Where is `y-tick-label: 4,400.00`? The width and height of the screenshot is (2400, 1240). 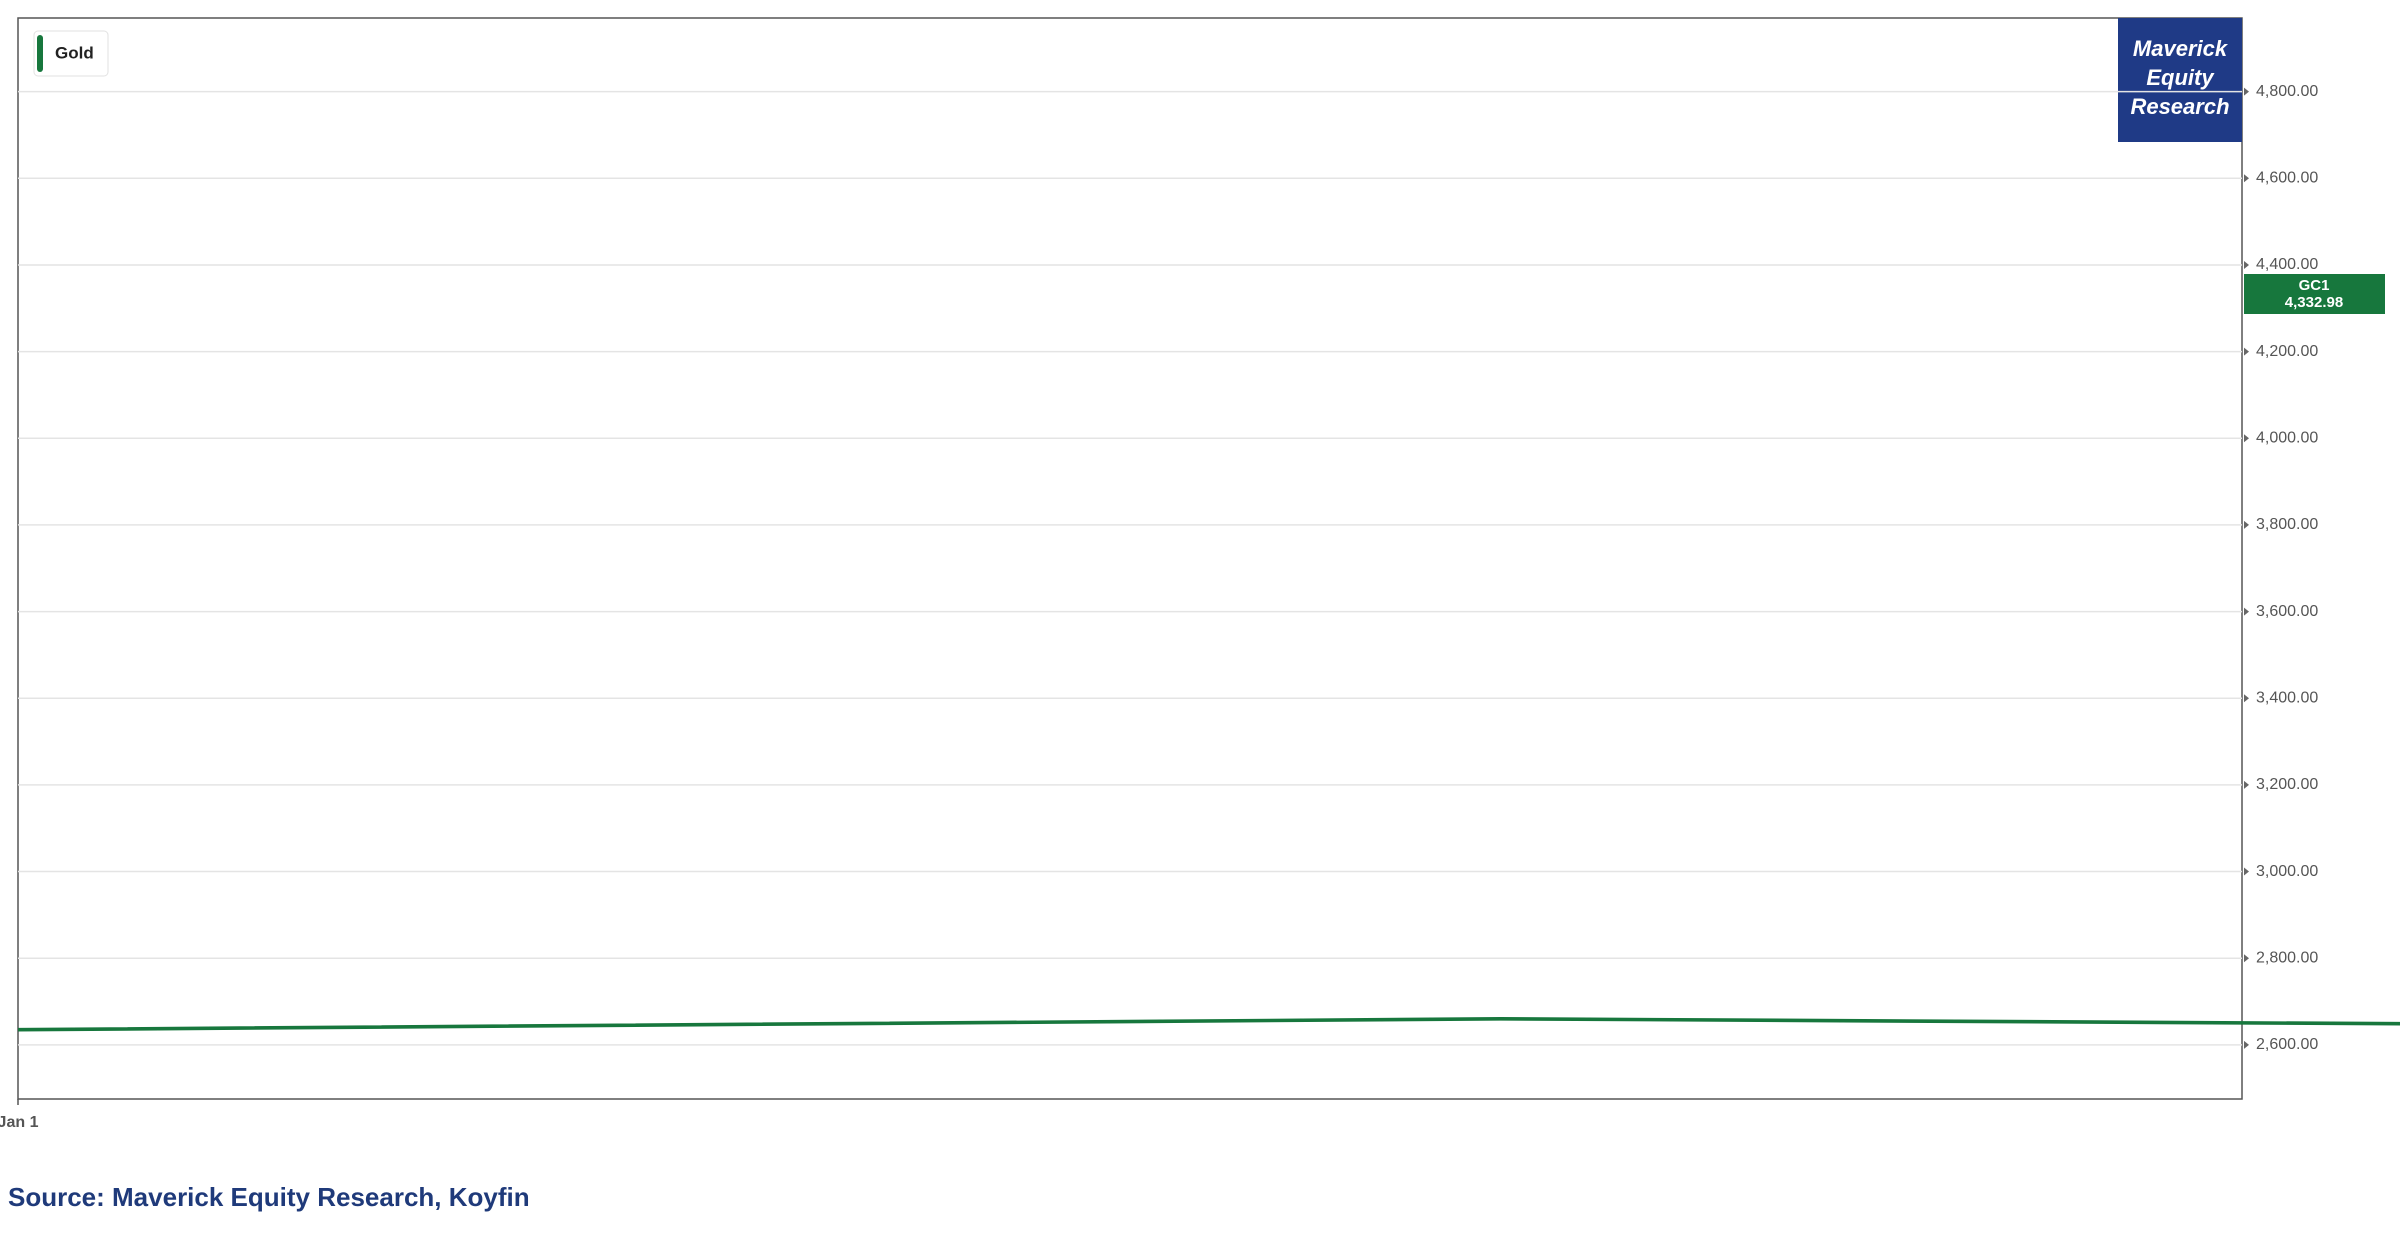
y-tick-label: 4,400.00 is located at coordinates (2287, 264).